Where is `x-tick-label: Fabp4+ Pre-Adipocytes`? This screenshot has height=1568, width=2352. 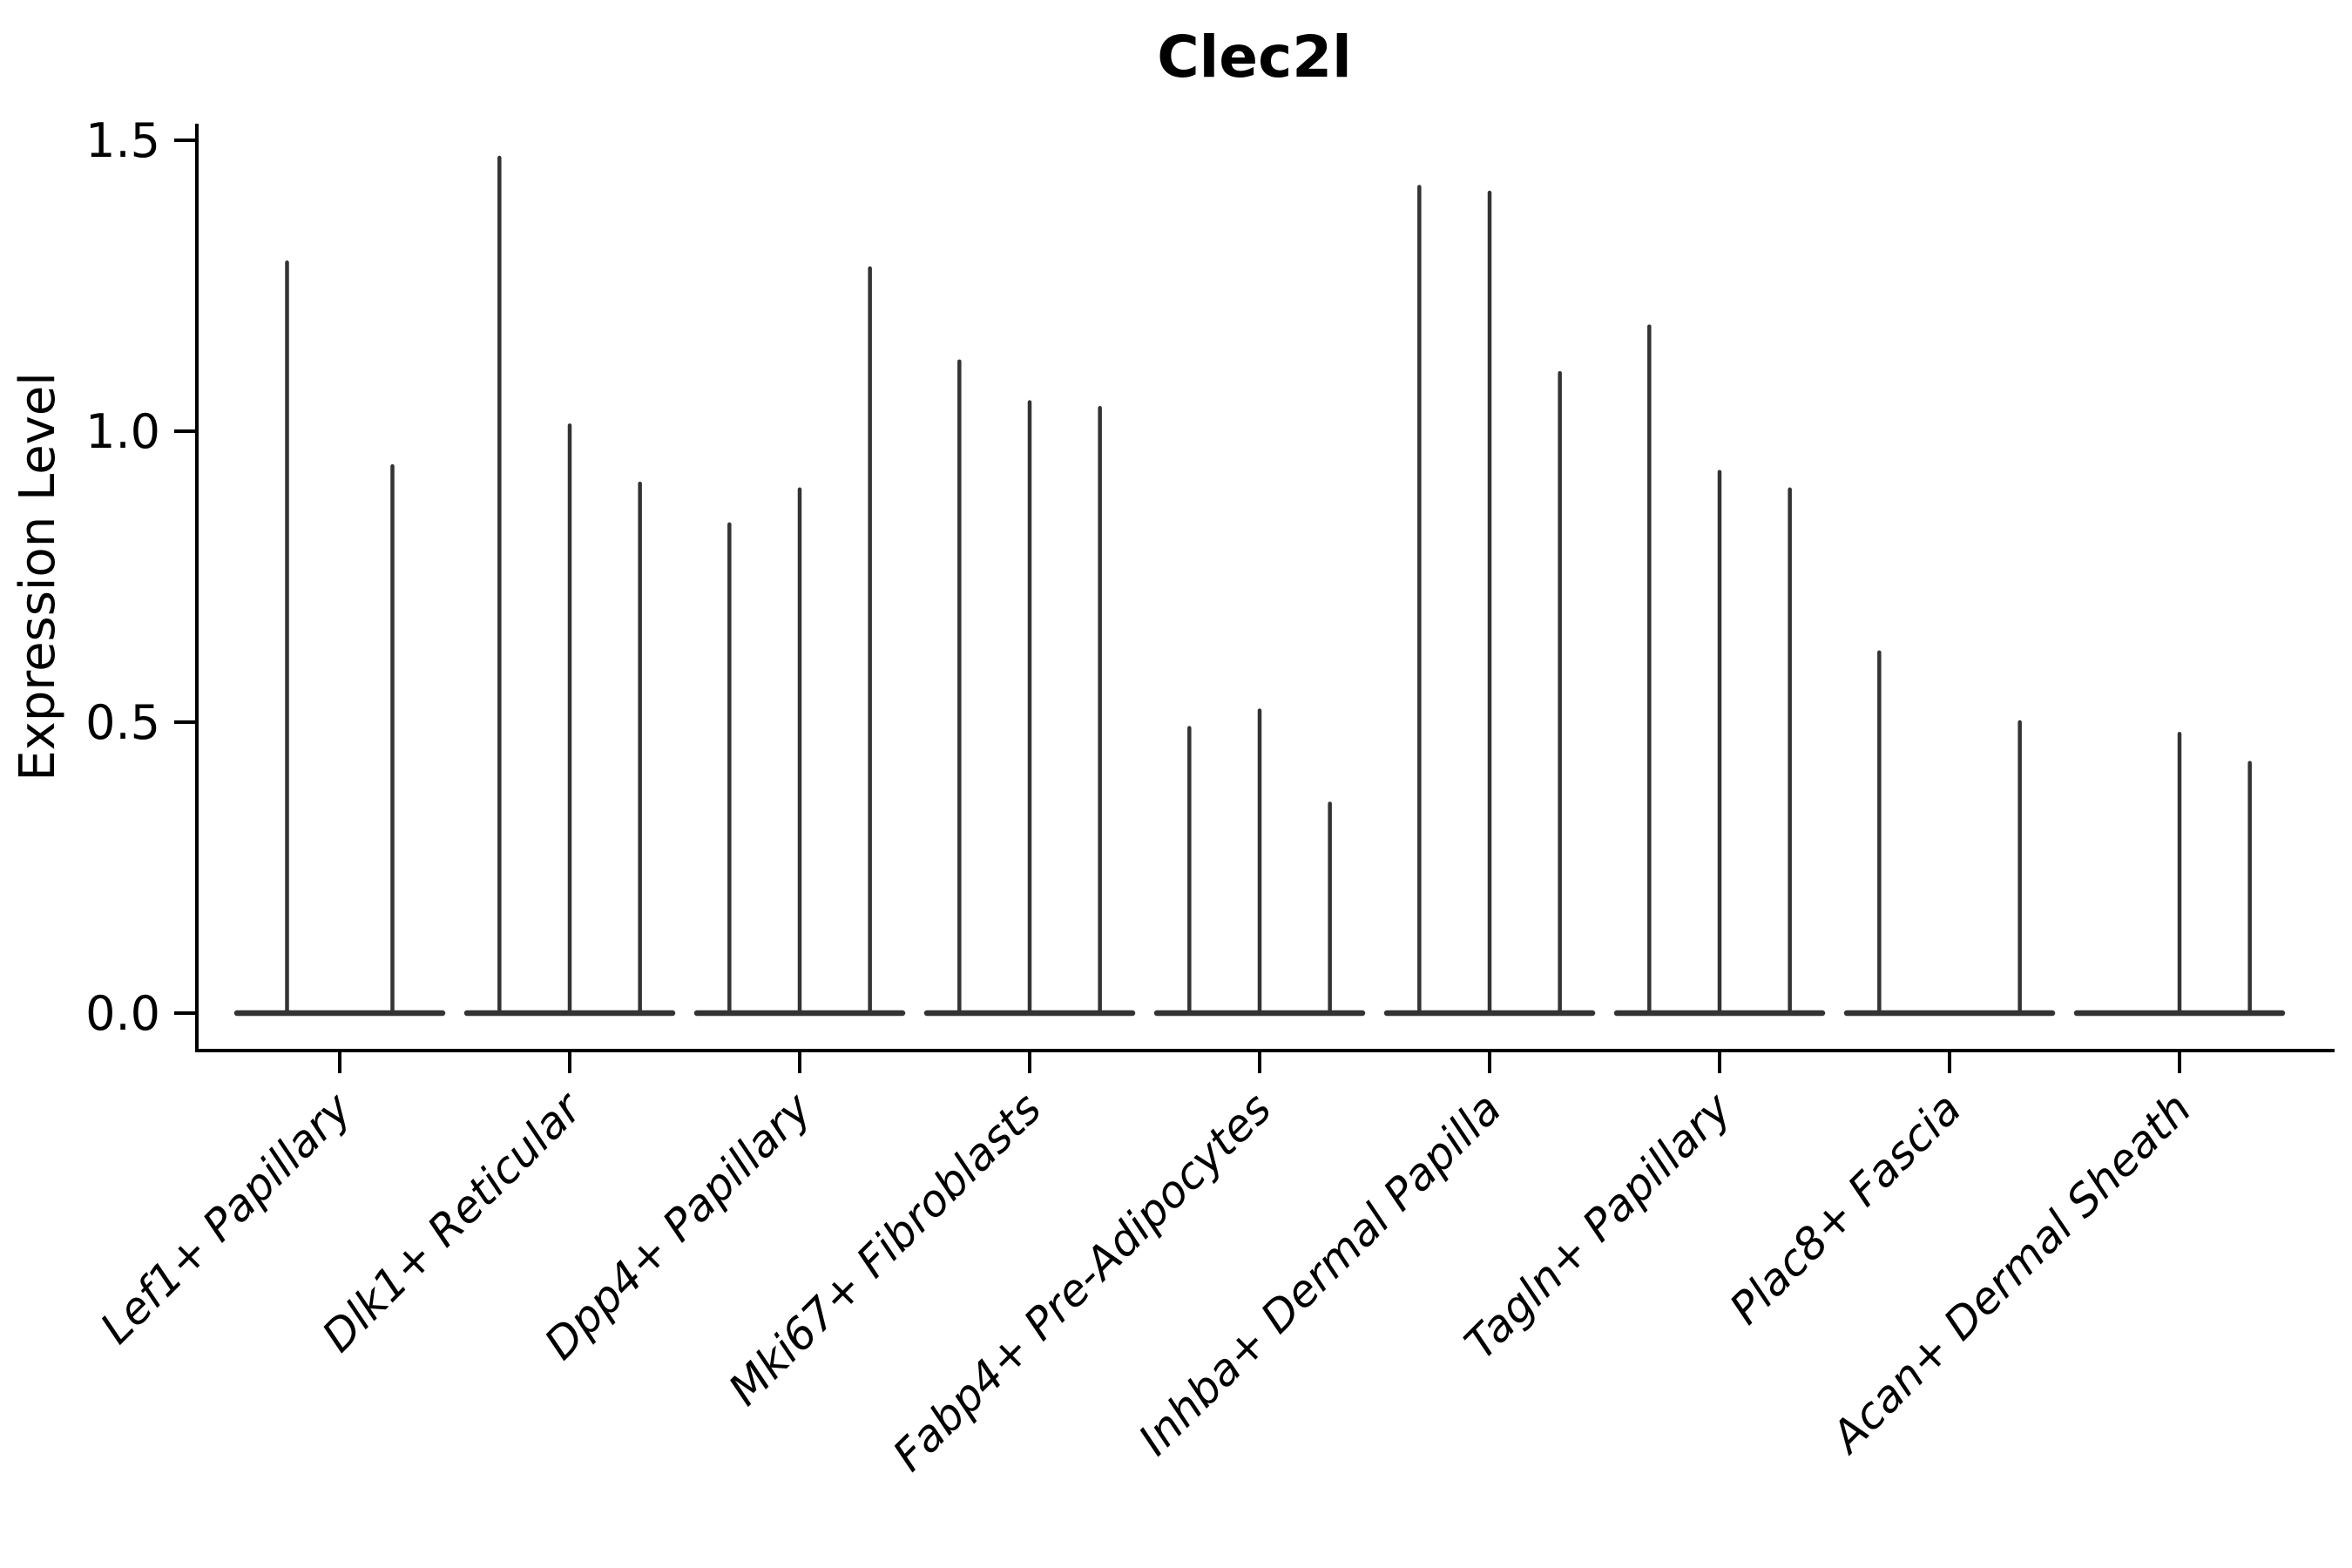
x-tick-label: Fabp4+ Pre-Adipocytes is located at coordinates (1082, 1282).